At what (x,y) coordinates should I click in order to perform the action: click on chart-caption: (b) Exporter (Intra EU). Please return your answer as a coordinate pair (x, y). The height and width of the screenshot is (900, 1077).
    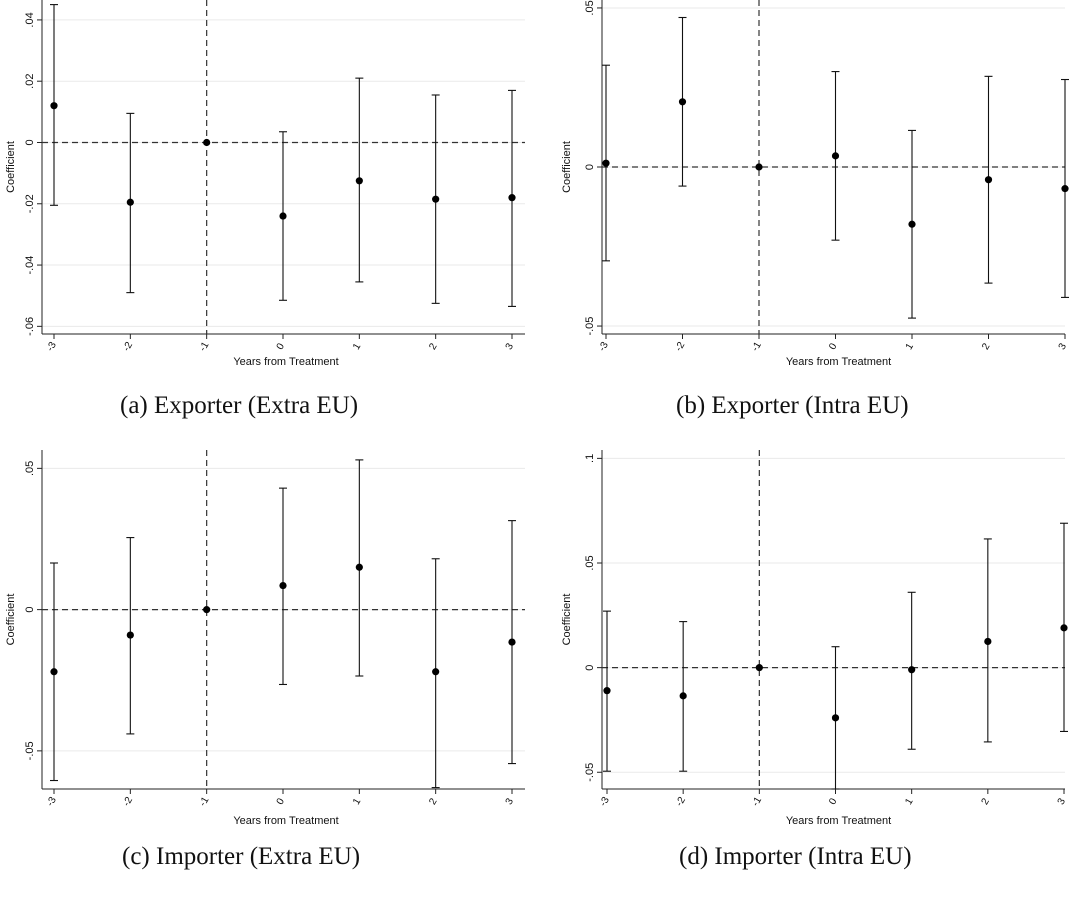
    Looking at the image, I should click on (792, 405).